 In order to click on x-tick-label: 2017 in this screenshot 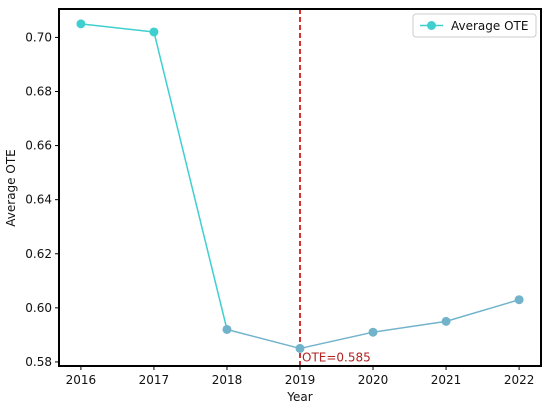, I will do `click(154, 380)`.